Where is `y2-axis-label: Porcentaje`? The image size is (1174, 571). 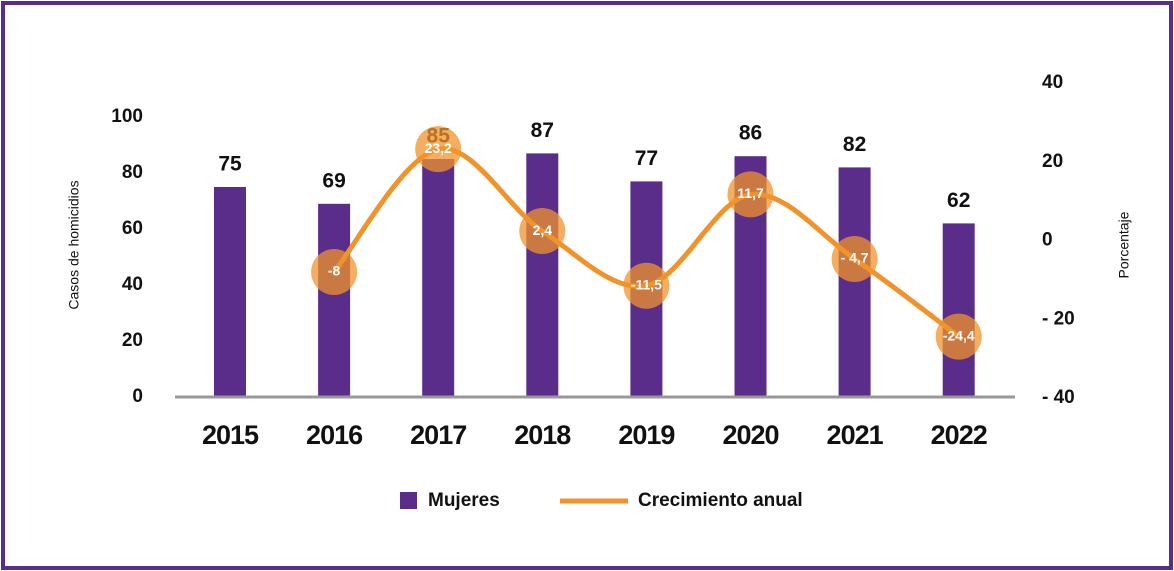
y2-axis-label: Porcentaje is located at coordinates (1124, 244).